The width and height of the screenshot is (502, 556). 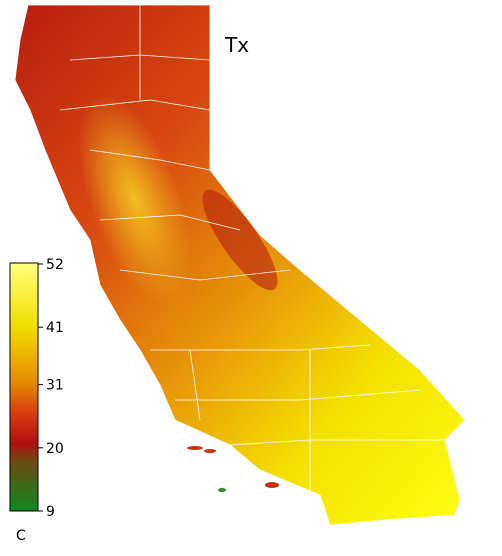 I want to click on colorbar-tick-label: 20, so click(x=55, y=449).